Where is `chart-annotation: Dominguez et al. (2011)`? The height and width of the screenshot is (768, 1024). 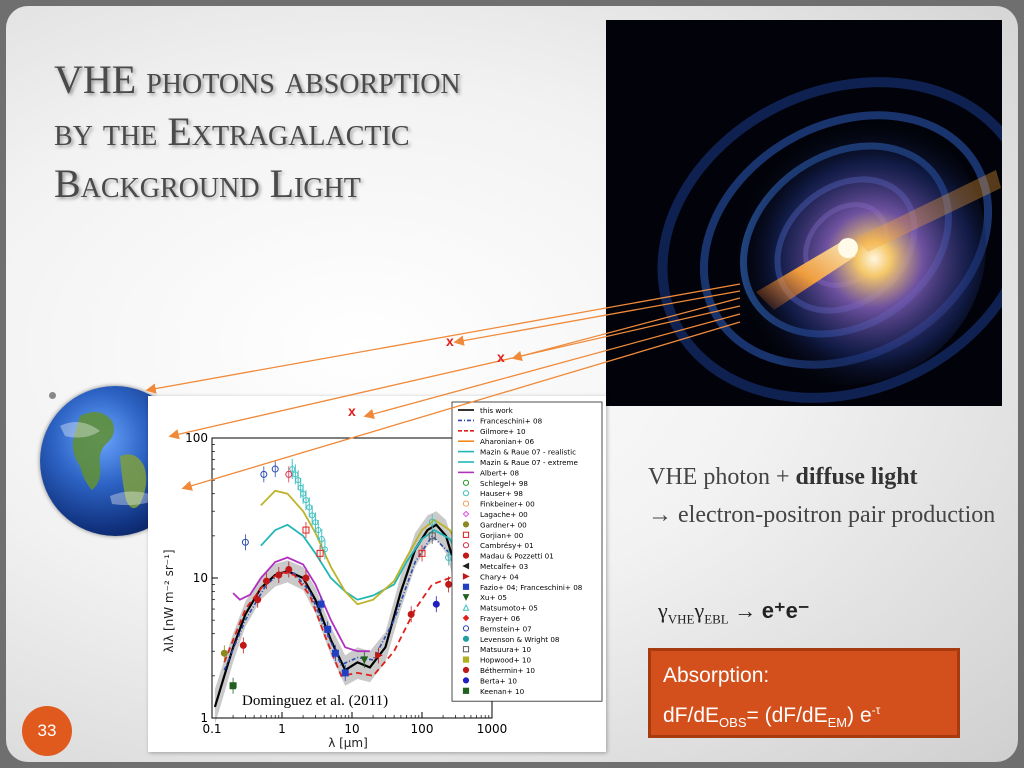 chart-annotation: Dominguez et al. (2011) is located at coordinates (315, 701).